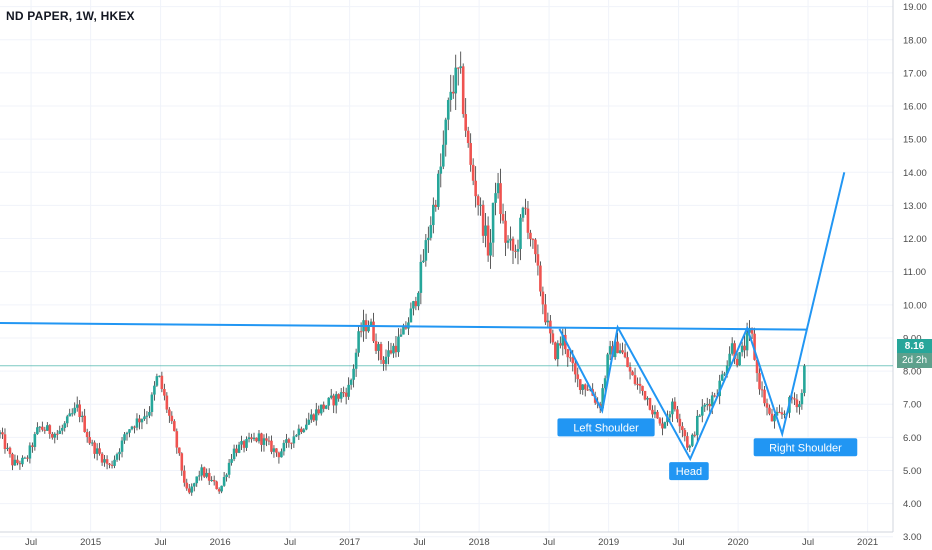 Image resolution: width=932 pixels, height=550 pixels. I want to click on y-tick-label: 10.00, so click(915, 305).